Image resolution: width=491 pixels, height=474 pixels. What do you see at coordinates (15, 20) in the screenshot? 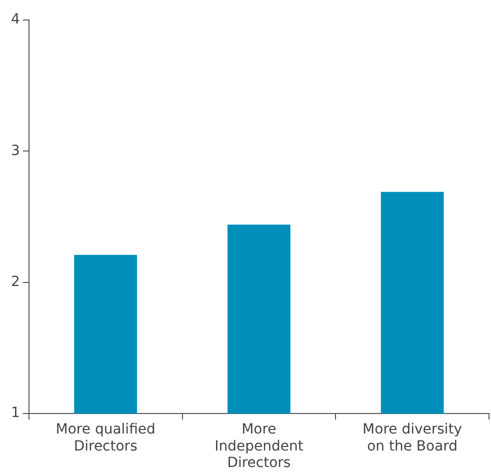
I see `y-tick-label: 4` at bounding box center [15, 20].